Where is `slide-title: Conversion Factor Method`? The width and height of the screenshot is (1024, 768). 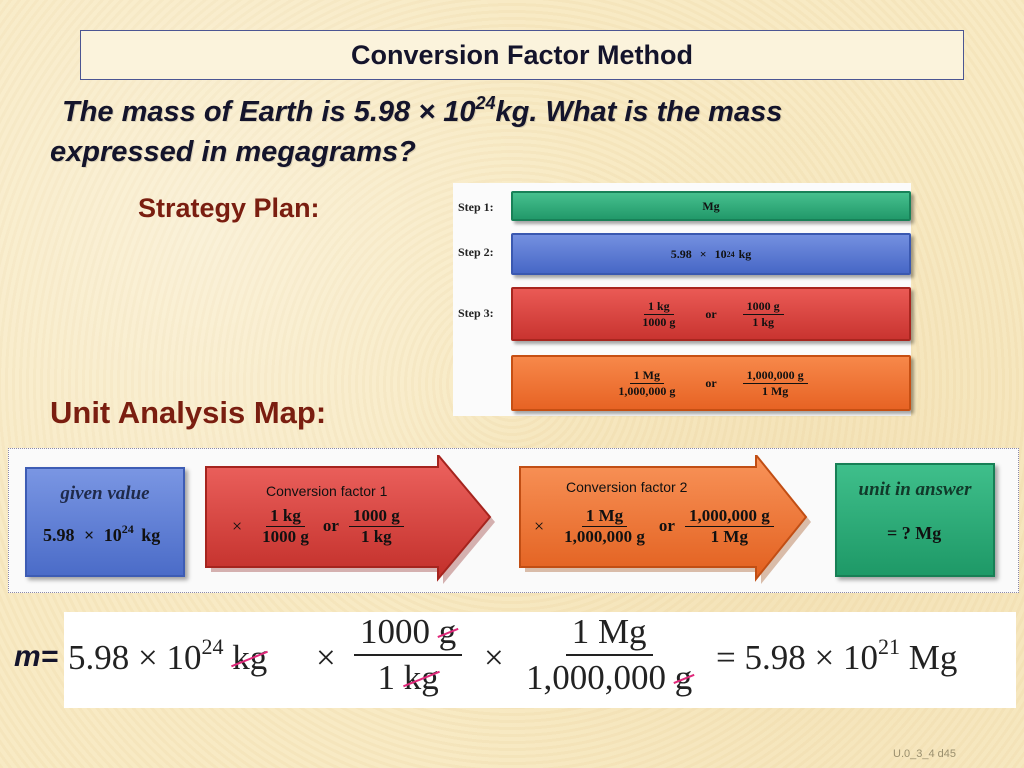 slide-title: Conversion Factor Method is located at coordinates (522, 54).